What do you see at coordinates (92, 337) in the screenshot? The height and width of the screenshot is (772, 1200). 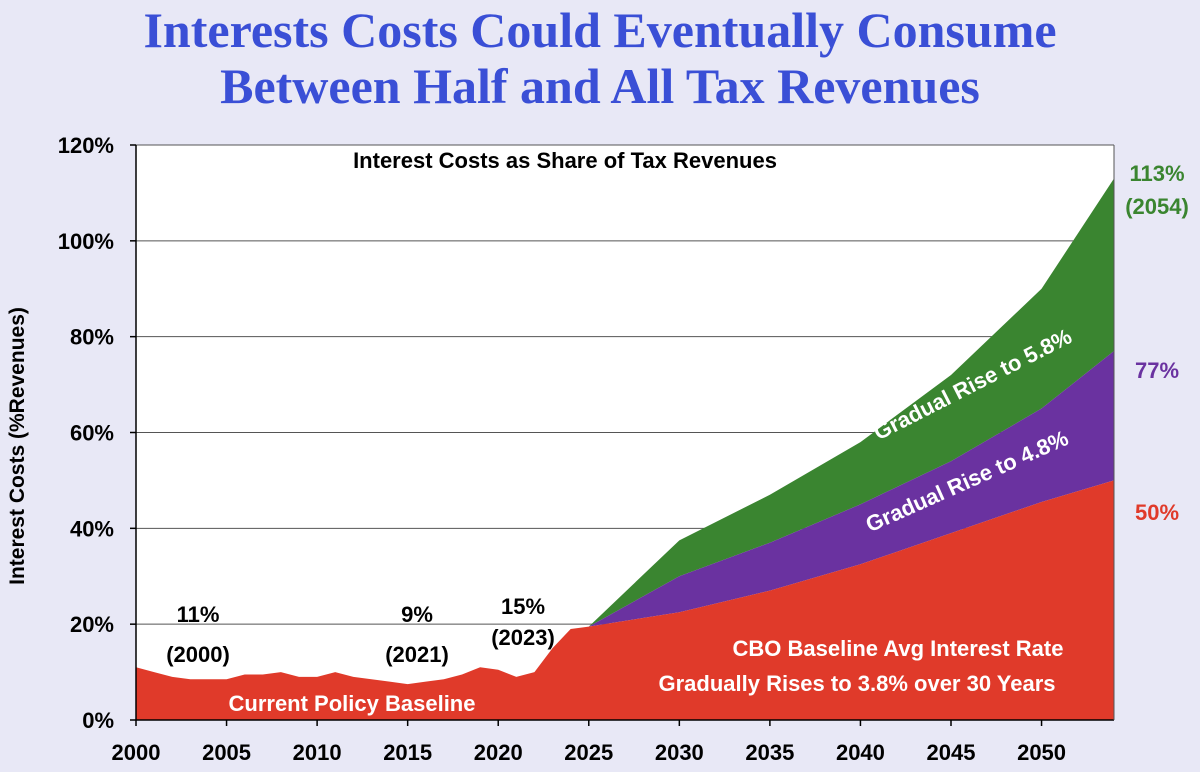 I see `y-tick-label: 80%` at bounding box center [92, 337].